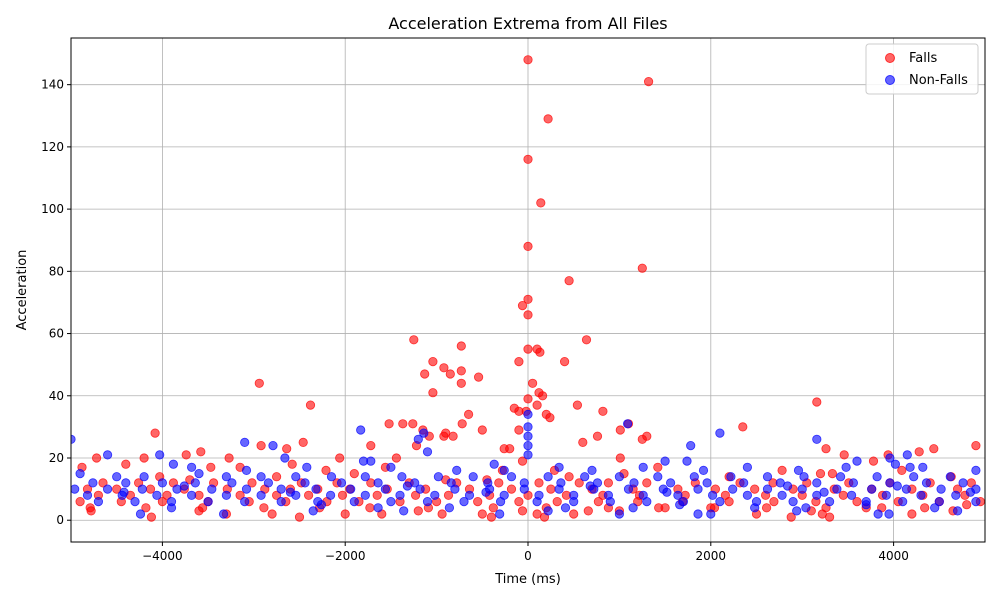 The height and width of the screenshot is (600, 1000). What do you see at coordinates (527, 579) in the screenshot?
I see `x-axis-label: Time (ms)` at bounding box center [527, 579].